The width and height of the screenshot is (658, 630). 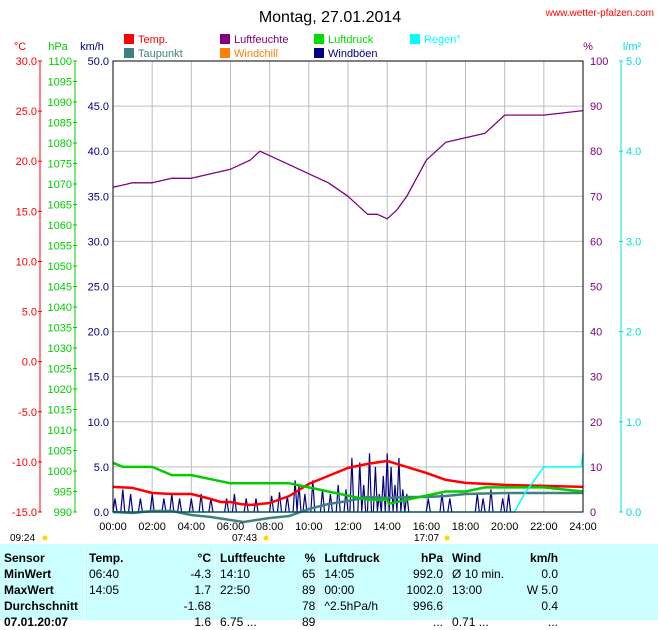 What do you see at coordinates (63, 493) in the screenshot?
I see `pressure-tick-label: 995` at bounding box center [63, 493].